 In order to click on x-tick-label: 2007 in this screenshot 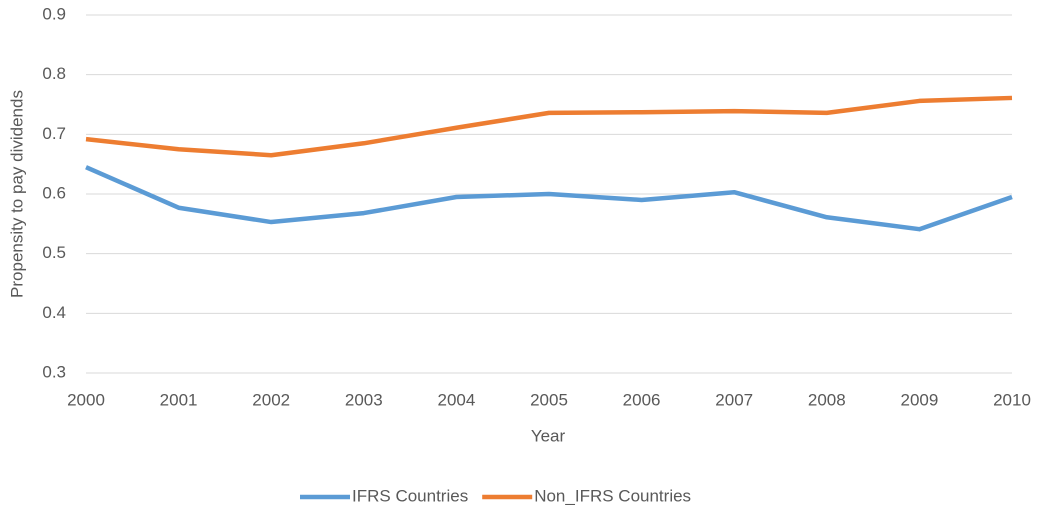, I will do `click(734, 399)`.